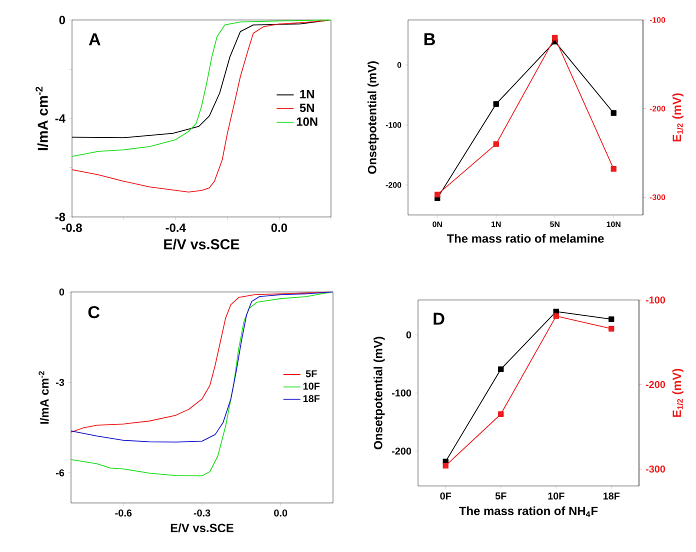 The width and height of the screenshot is (696, 552). I want to click on x-tick-label: -0.3, so click(202, 513).